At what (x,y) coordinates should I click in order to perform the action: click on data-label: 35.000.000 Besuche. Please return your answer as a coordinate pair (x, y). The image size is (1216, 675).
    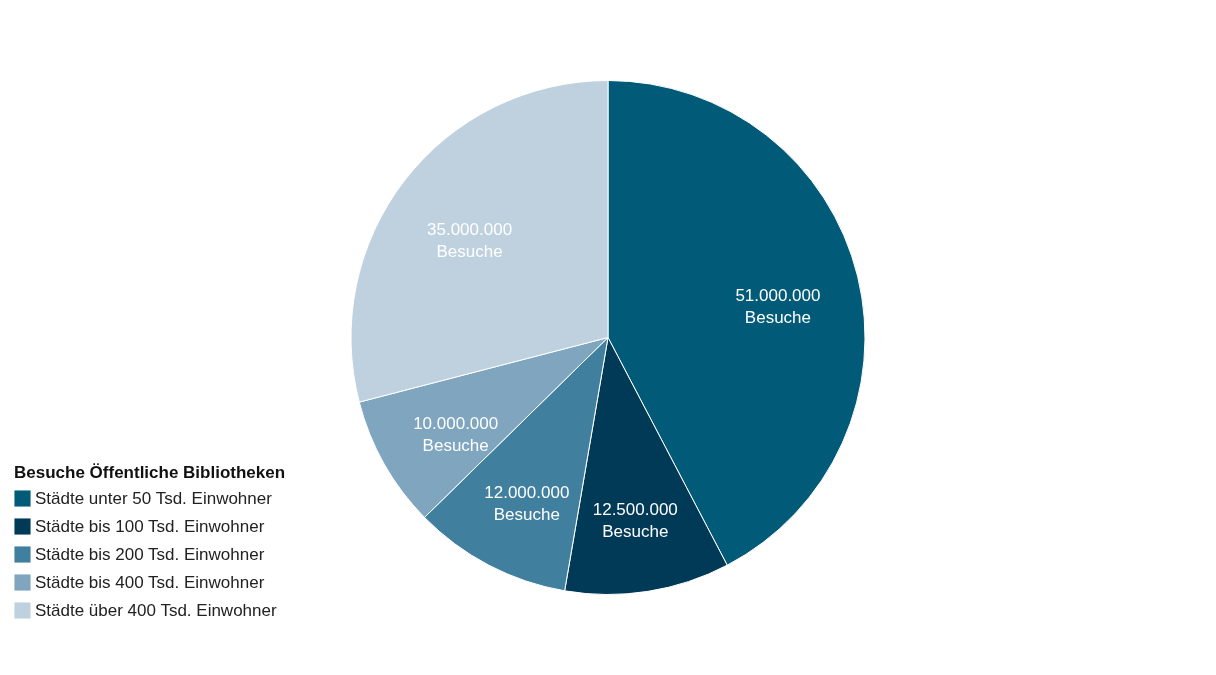
    Looking at the image, I should click on (470, 241).